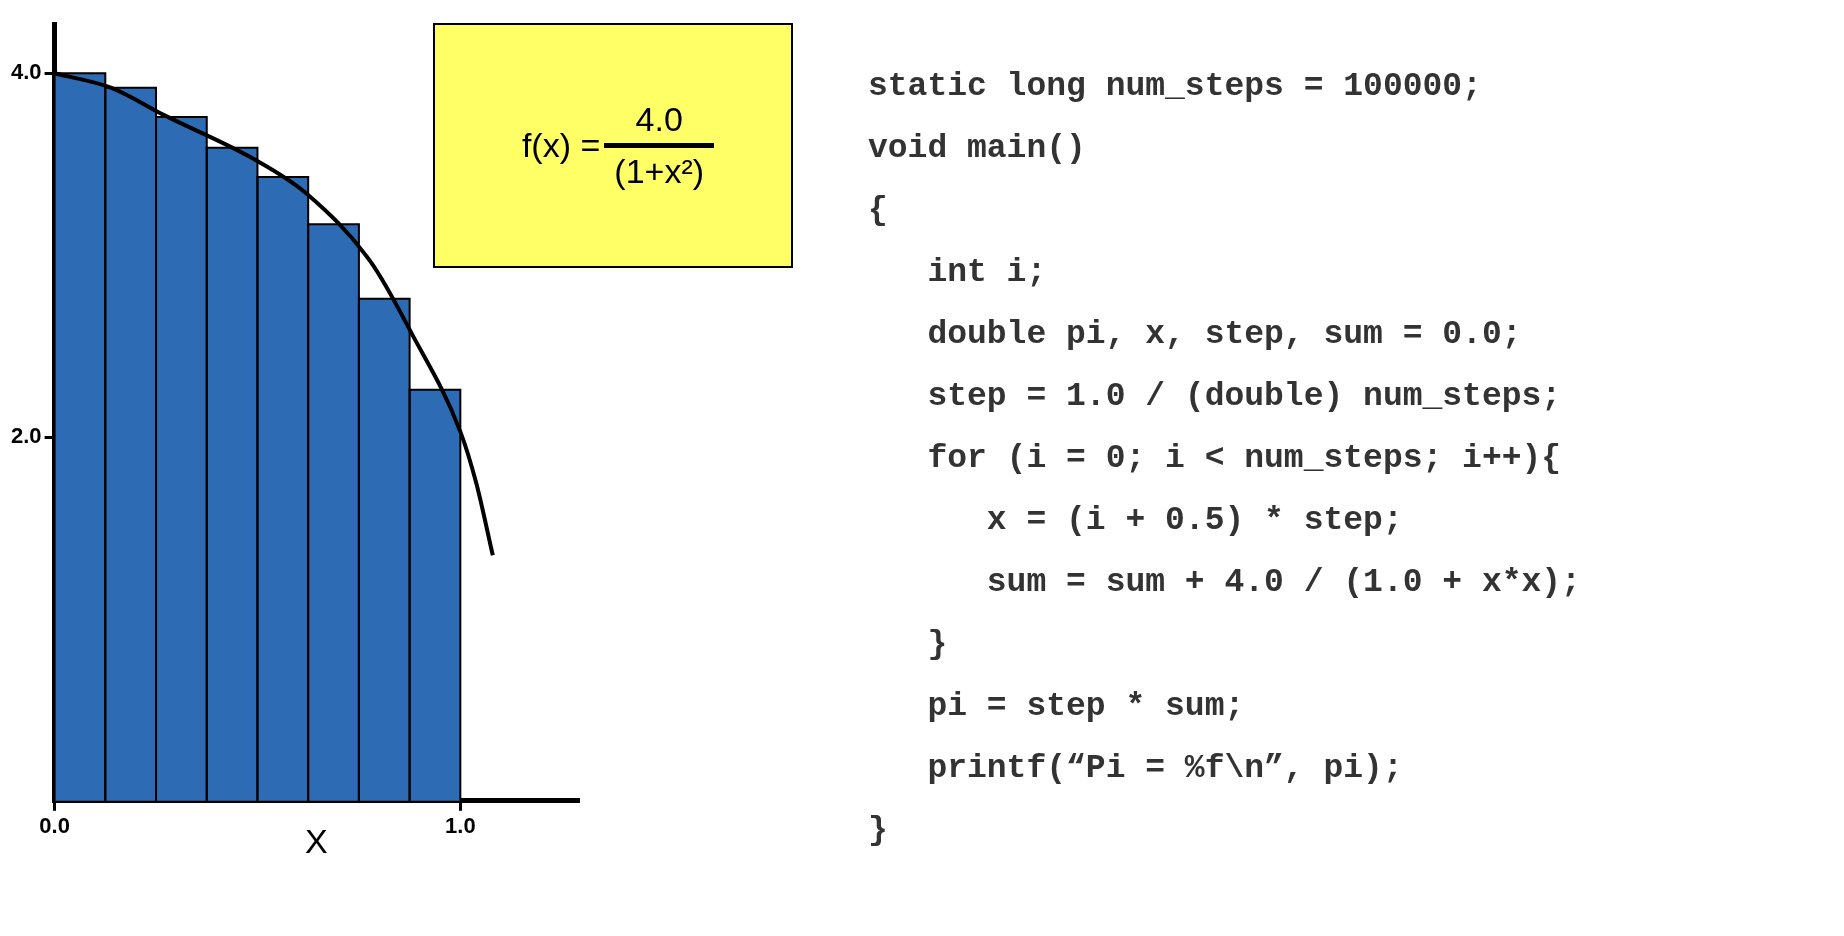 This screenshot has width=1844, height=936. I want to click on text: double pi, x, step, sum = 0.0;, so click(1224, 335).